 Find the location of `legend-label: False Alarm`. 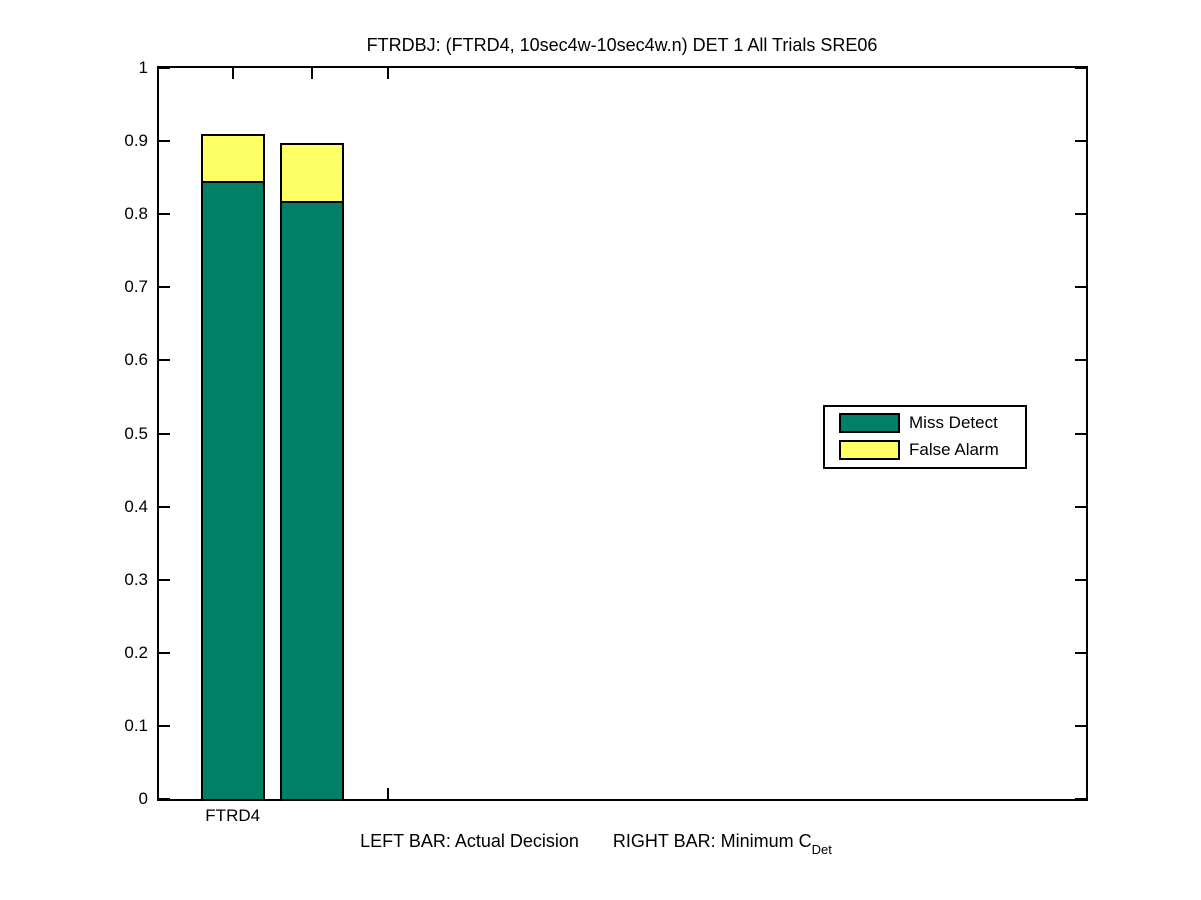

legend-label: False Alarm is located at coordinates (954, 449).